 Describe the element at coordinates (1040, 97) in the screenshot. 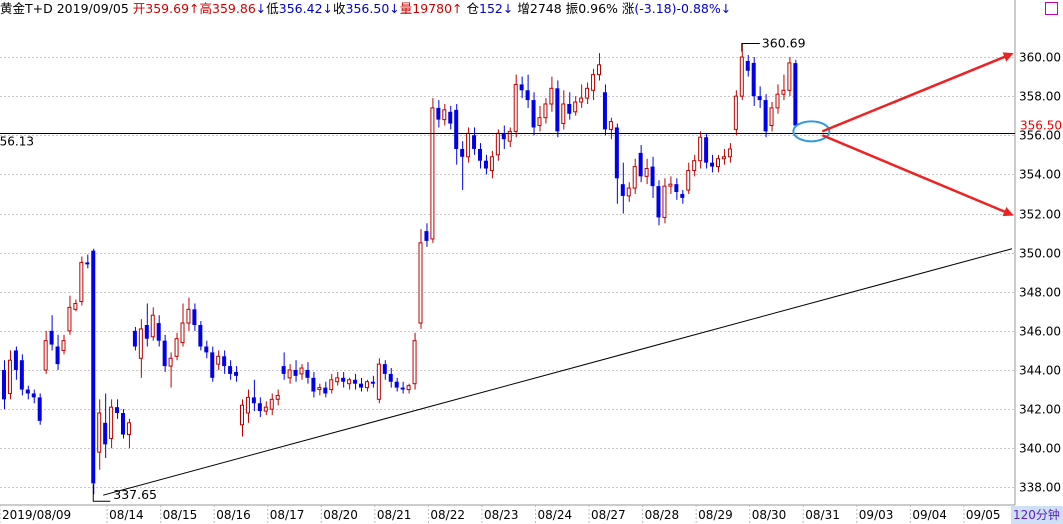

I see `y-tick-label: 358.00` at that location.